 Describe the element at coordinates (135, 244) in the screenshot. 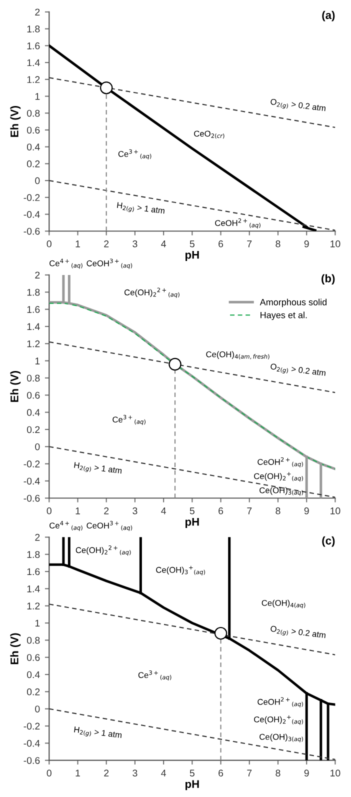

I see `x-tick-label: 3` at that location.